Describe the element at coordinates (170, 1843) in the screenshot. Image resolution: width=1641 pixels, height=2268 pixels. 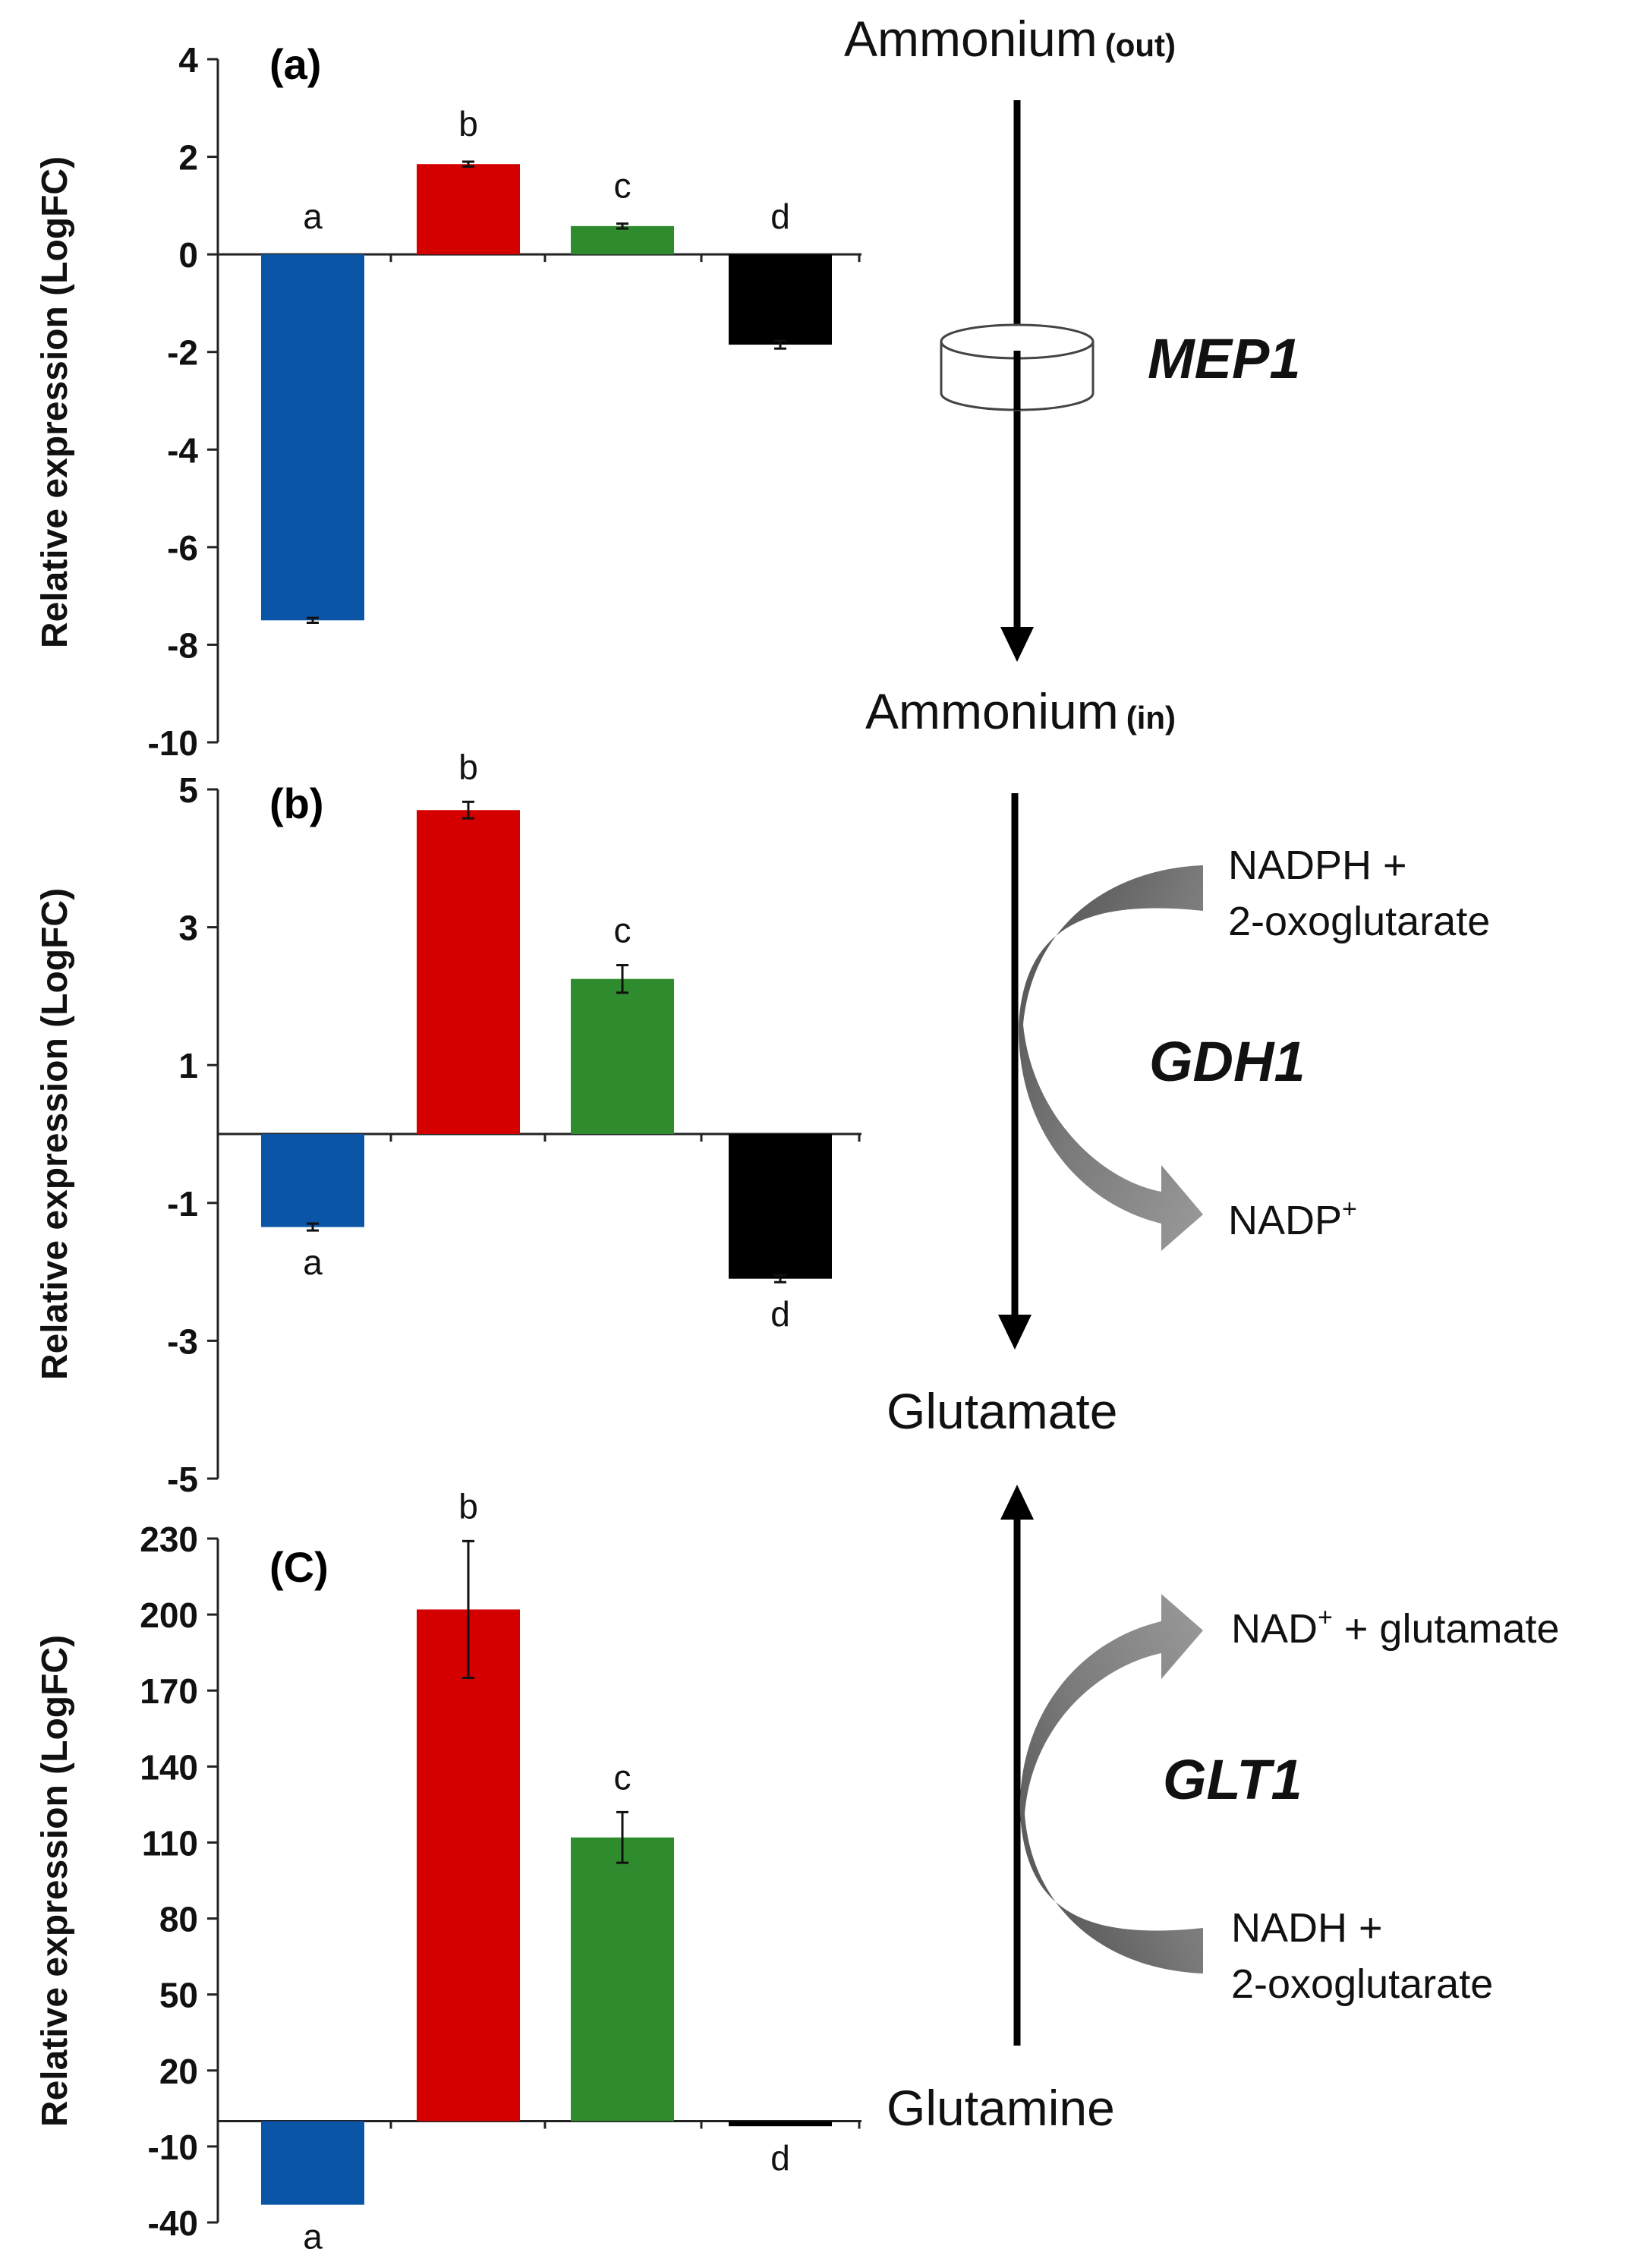
I see `y-tick-label: 110` at that location.